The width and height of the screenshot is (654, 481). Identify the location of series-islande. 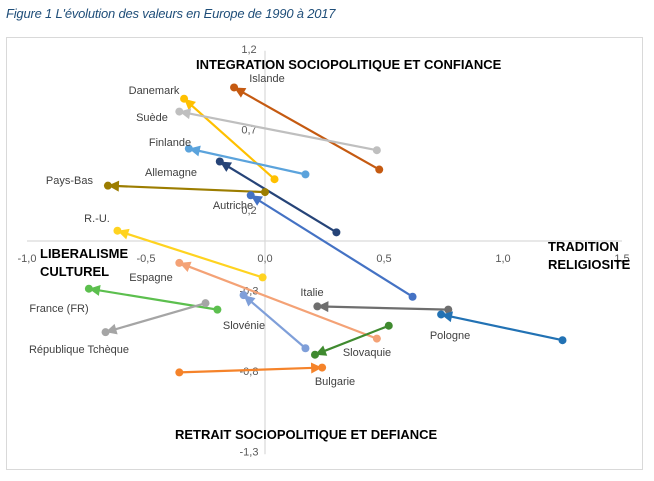
(307, 128).